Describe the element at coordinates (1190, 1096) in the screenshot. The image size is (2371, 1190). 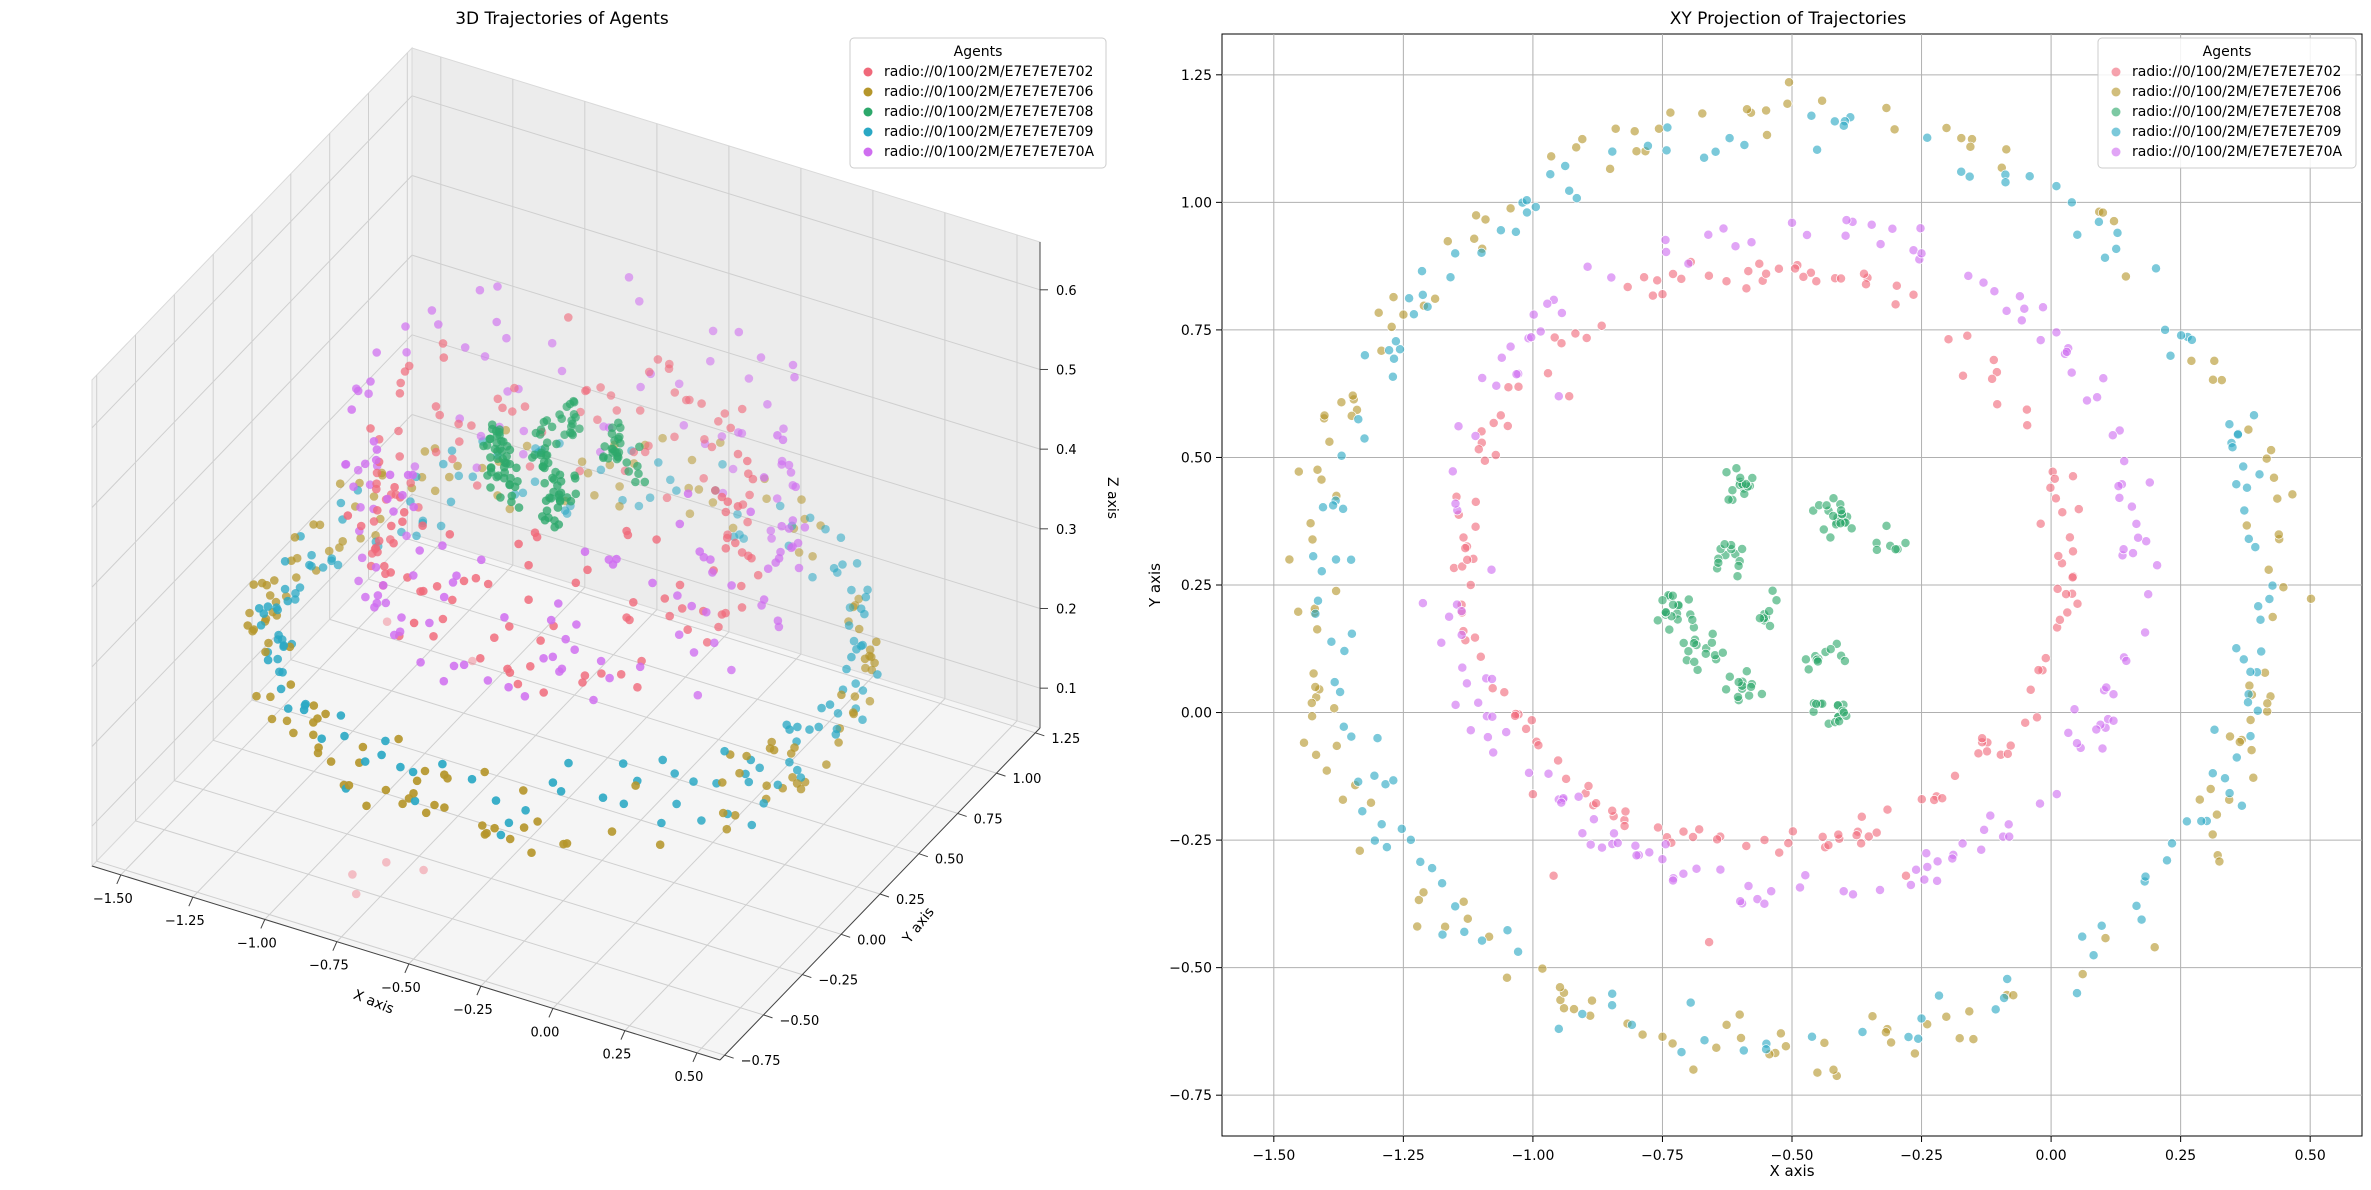
I see `tick-label-y: −0.75` at that location.